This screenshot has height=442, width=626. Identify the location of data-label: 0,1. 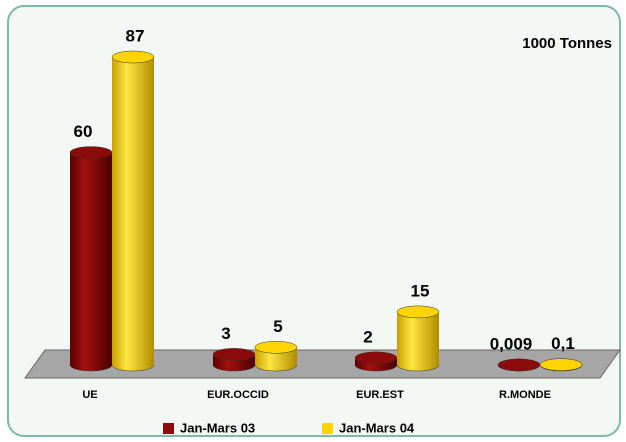
(563, 343).